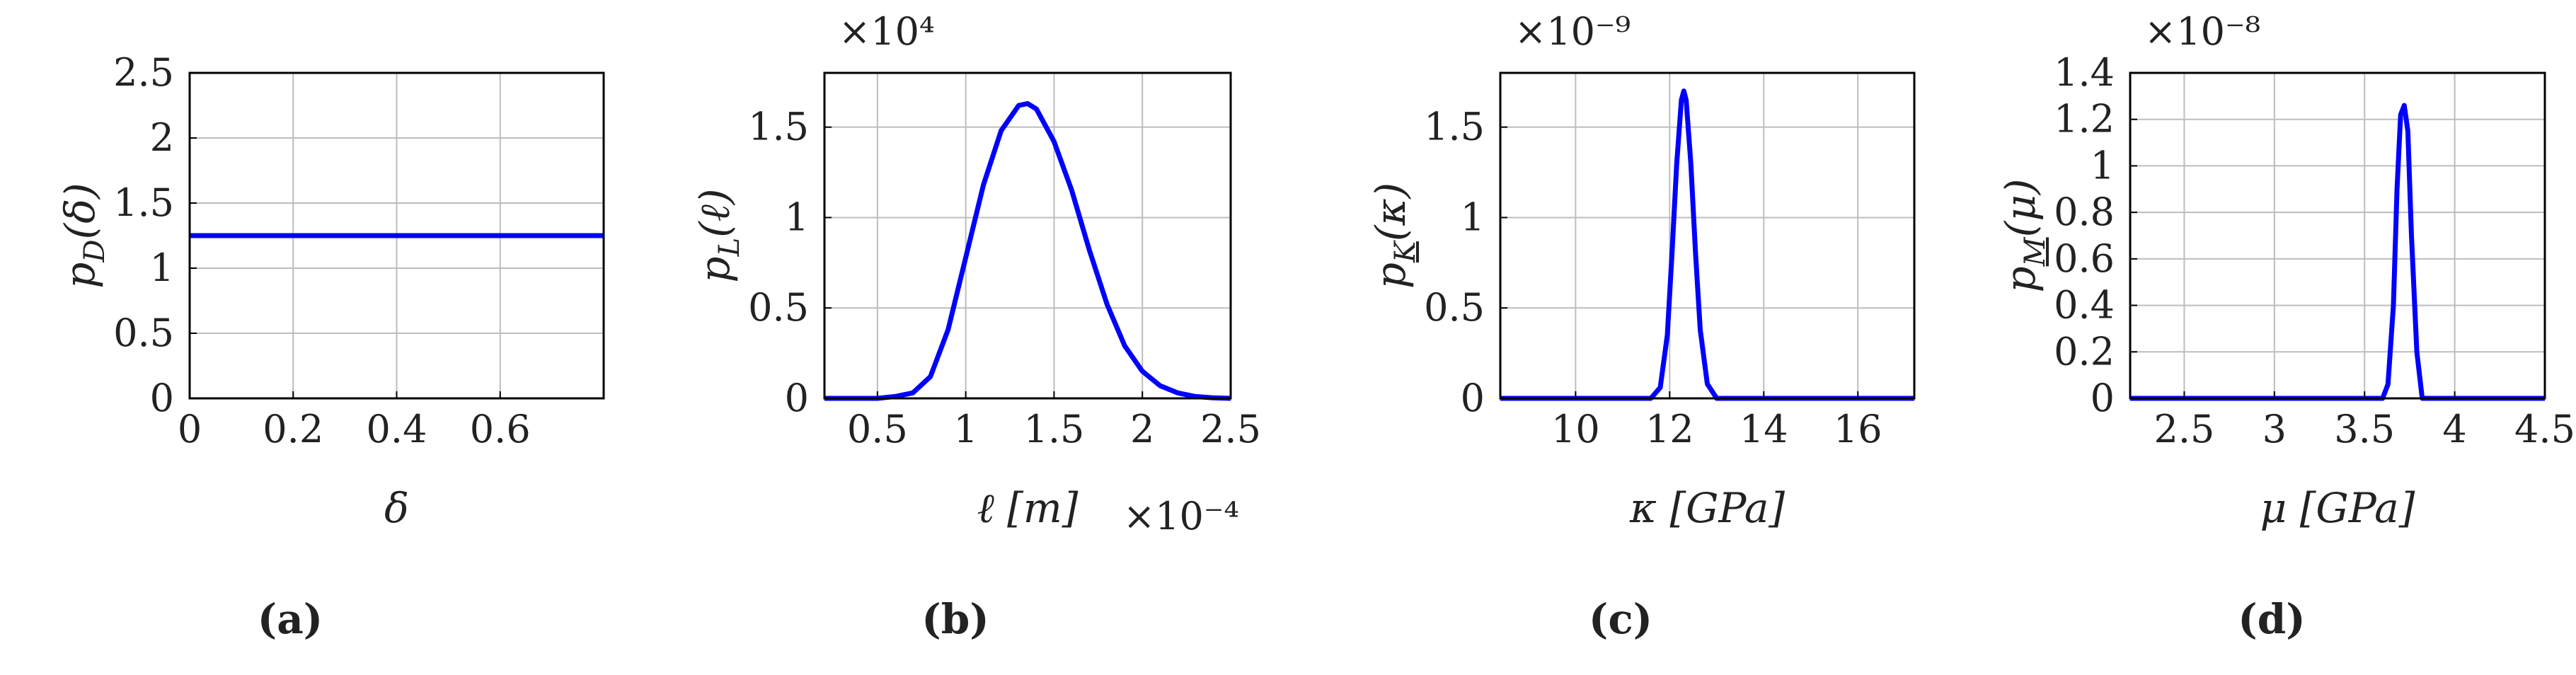 This screenshot has height=675, width=2576. I want to click on x-axis-label: ℓ [m], so click(1028, 508).